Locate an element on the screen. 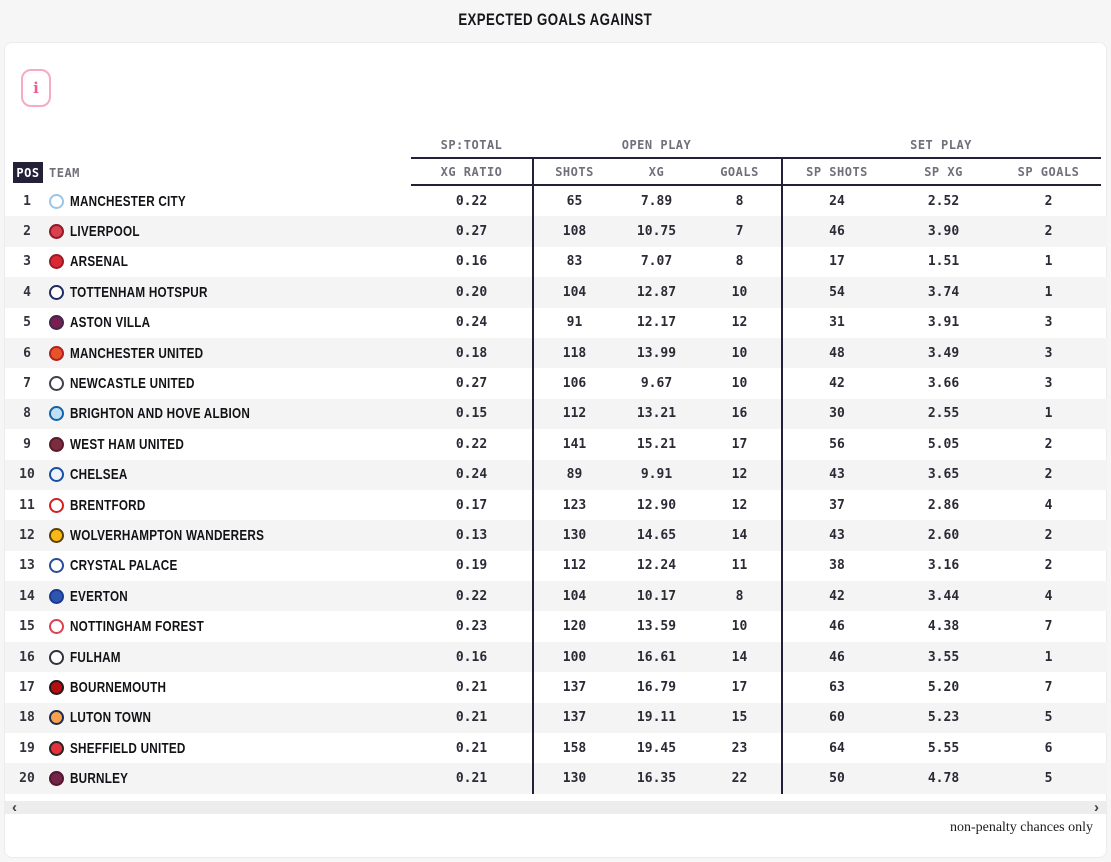  cell-sp_goals: 7 is located at coordinates (1048, 687).